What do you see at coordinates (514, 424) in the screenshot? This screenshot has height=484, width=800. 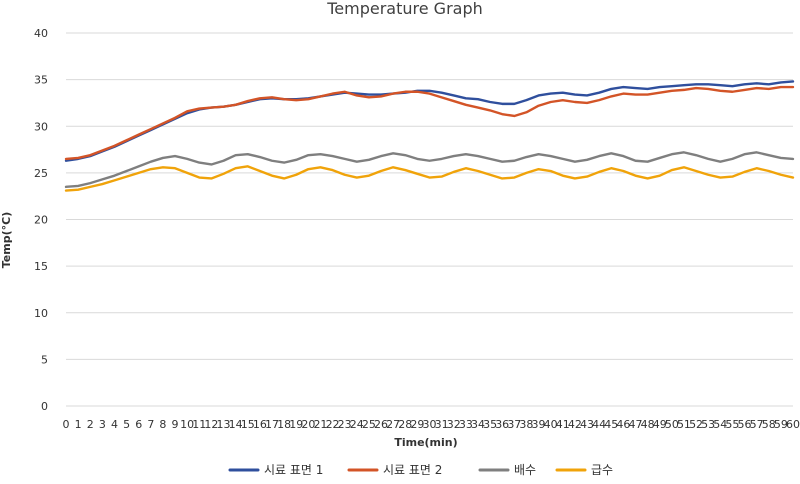 I see `x-tick-label: 37` at bounding box center [514, 424].